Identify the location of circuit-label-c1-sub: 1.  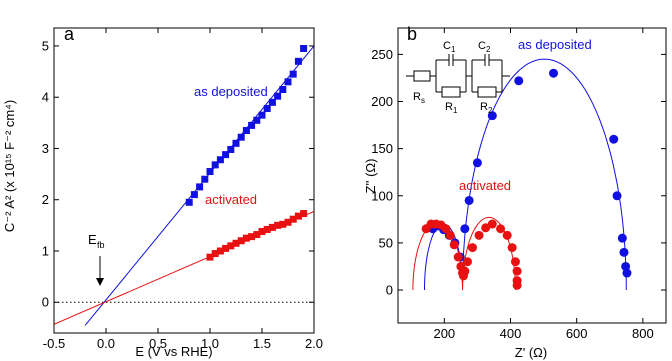
(453, 49).